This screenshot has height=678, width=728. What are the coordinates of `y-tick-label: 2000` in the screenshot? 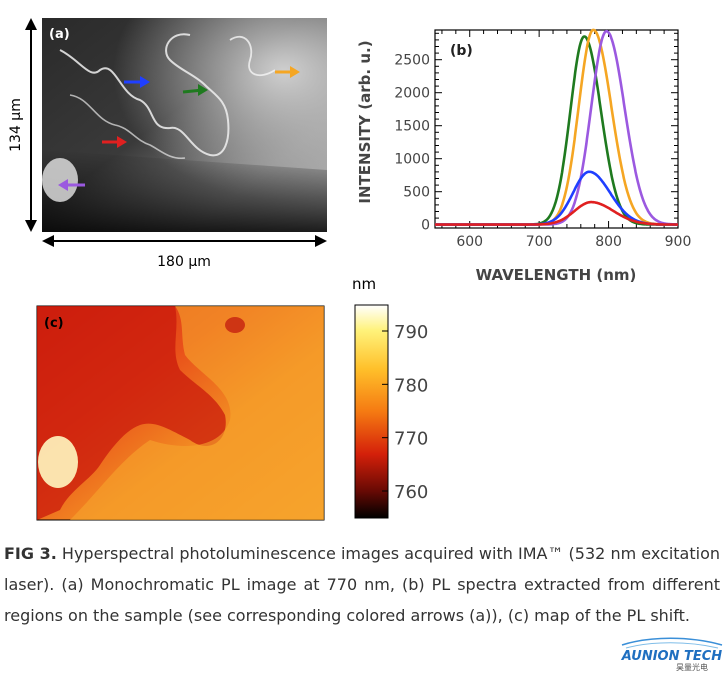 It's located at (412, 94).